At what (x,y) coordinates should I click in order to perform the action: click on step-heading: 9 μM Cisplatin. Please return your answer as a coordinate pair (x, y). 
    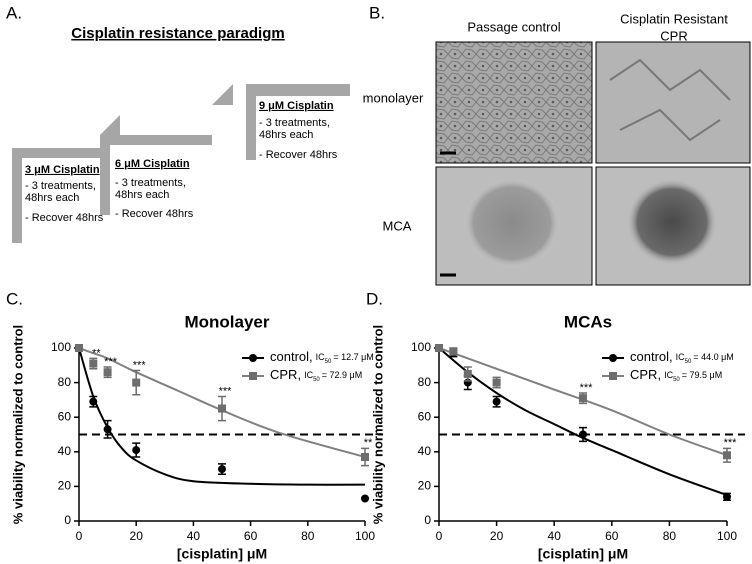
    Looking at the image, I should click on (296, 106).